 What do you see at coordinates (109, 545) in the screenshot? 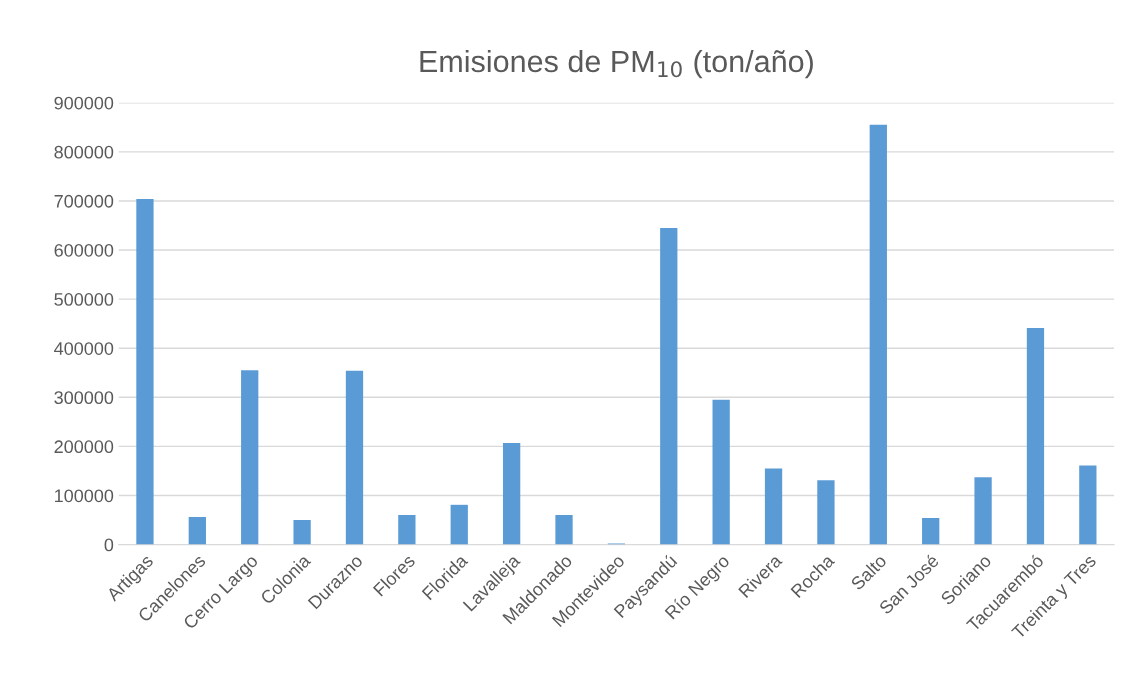
I see `y-tick-label: 0` at bounding box center [109, 545].